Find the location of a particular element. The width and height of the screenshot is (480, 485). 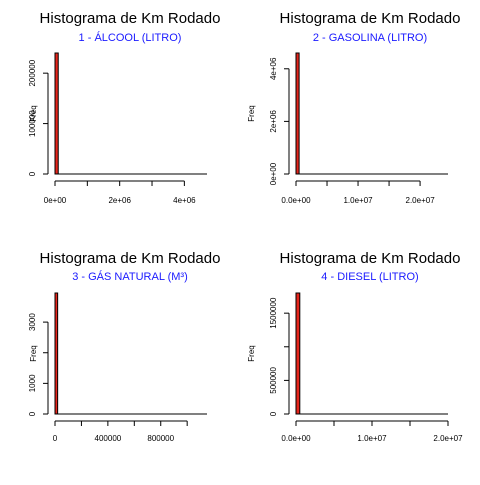

y-tick-label: 3000 is located at coordinates (32, 322).